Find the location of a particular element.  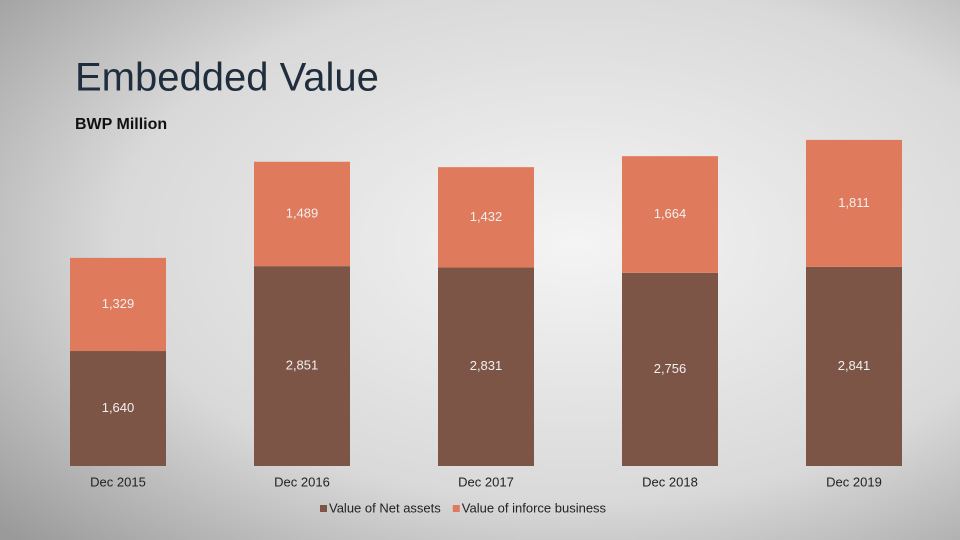

value-label: 2,756 is located at coordinates (670, 368).